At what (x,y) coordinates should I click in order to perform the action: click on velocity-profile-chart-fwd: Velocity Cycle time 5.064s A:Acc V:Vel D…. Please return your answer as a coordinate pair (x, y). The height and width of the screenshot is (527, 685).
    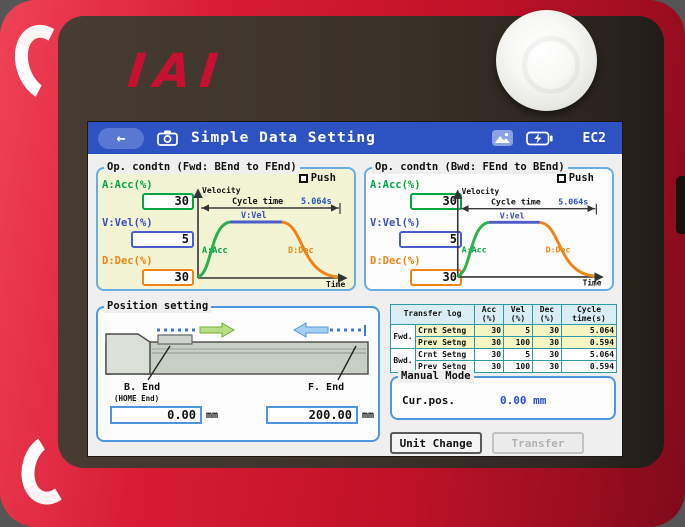
    Looking at the image, I should click on (270, 237).